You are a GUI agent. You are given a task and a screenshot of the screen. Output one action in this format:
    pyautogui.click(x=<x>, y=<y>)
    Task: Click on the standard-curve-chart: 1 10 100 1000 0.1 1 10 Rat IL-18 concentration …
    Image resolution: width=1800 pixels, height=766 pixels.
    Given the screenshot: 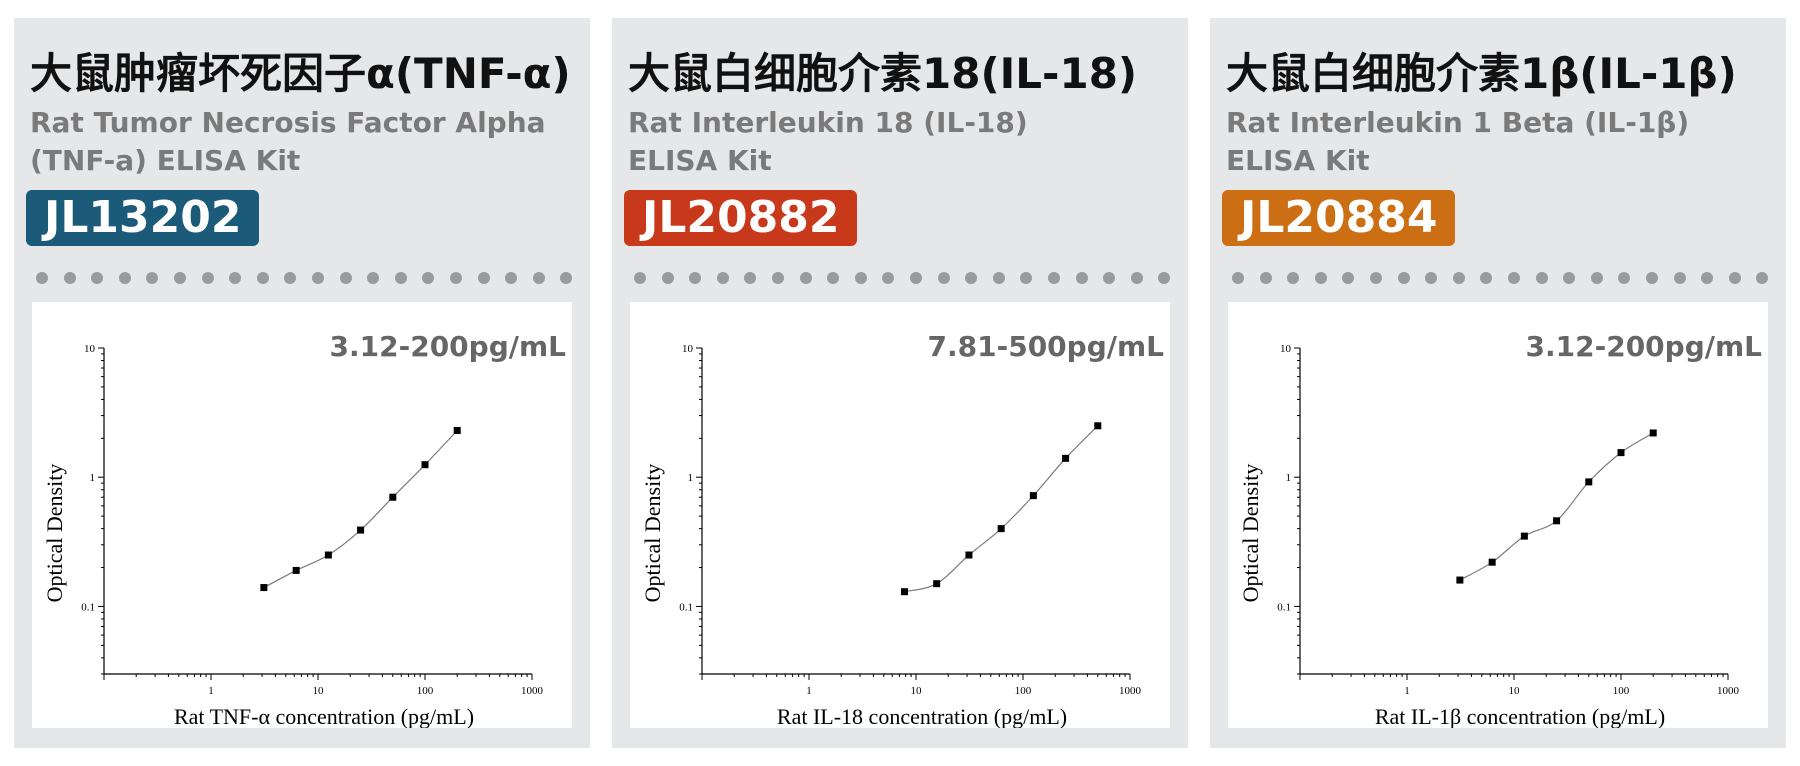 What is the action you would take?
    pyautogui.click(x=891, y=535)
    